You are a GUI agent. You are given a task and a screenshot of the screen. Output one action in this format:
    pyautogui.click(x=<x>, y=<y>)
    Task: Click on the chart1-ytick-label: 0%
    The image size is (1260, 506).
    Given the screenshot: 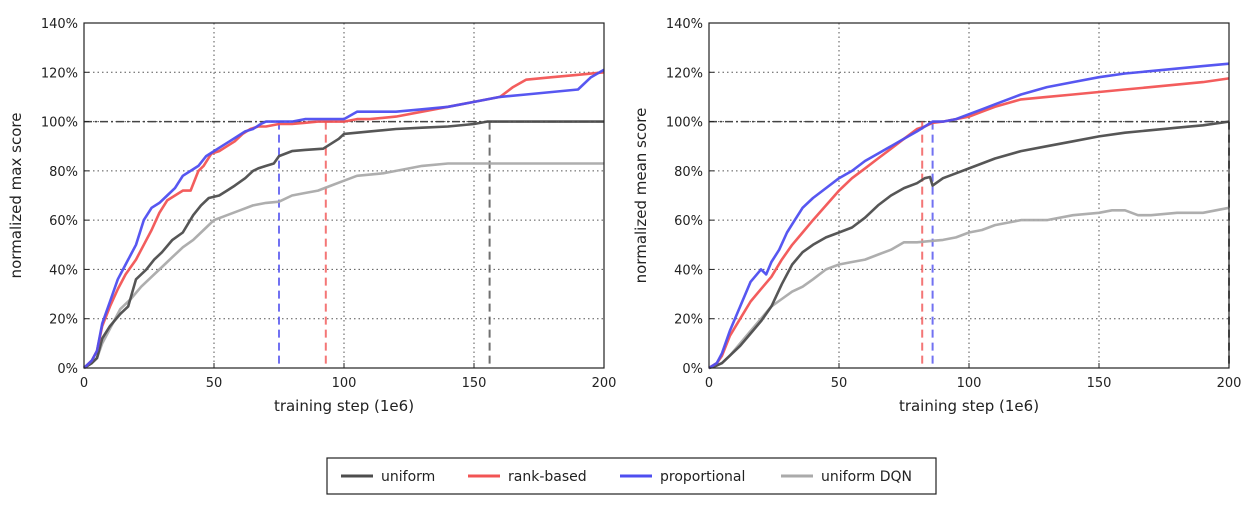 What is the action you would take?
    pyautogui.click(x=692, y=369)
    